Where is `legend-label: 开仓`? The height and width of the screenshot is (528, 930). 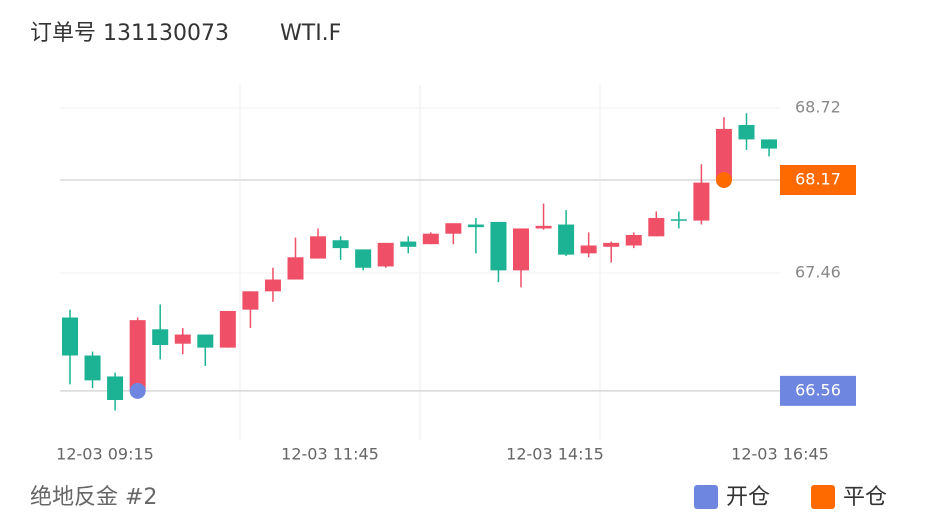
legend-label: 开仓 is located at coordinates (748, 497).